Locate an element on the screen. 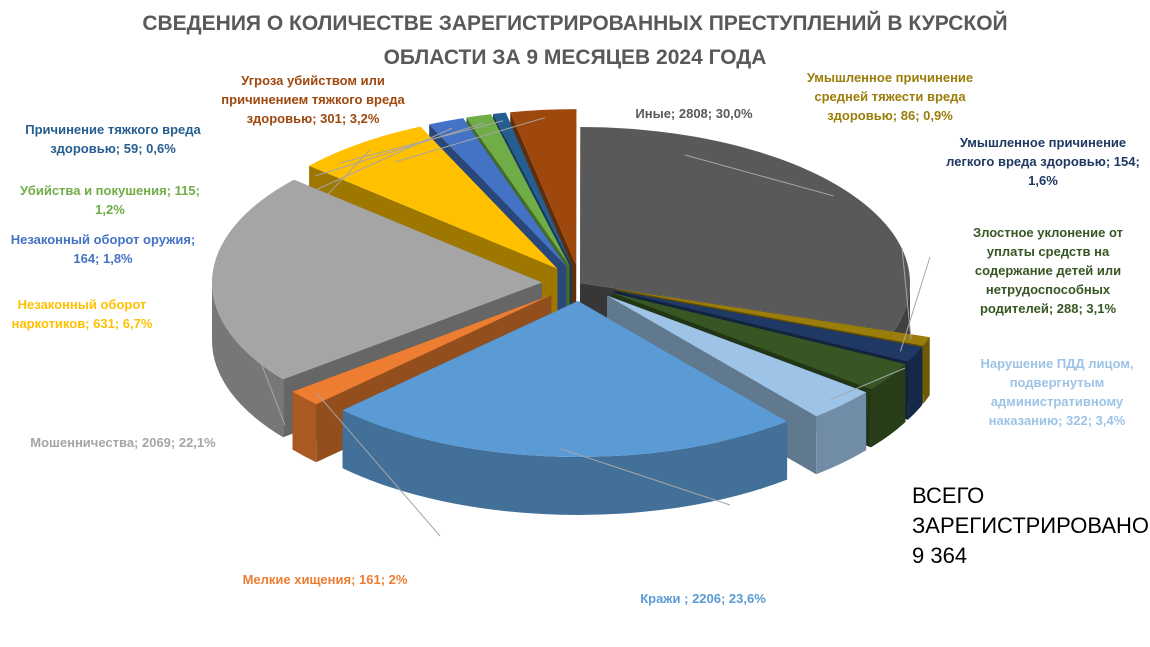  slice-label-5: Кражи ; 2206; 23,6% is located at coordinates (703, 598).